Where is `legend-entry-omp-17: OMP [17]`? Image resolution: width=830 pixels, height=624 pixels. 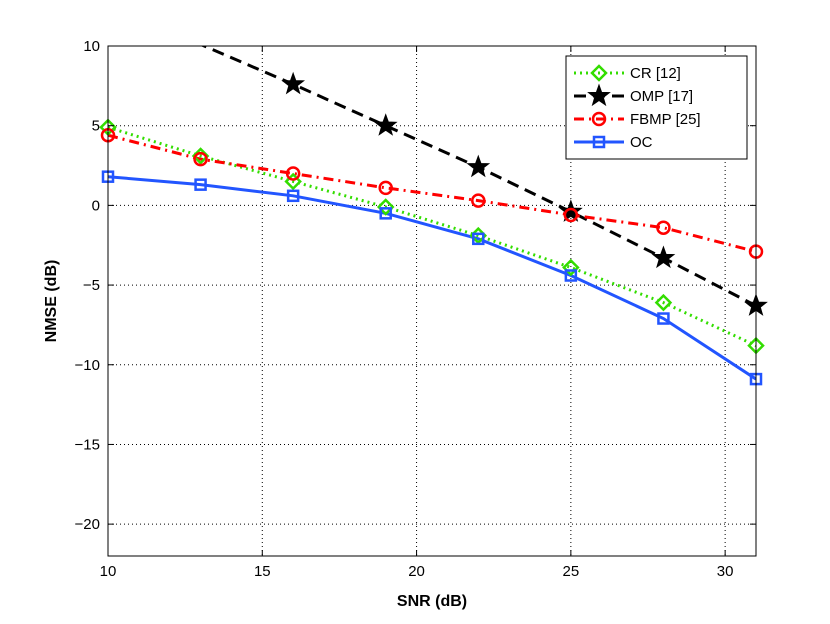 legend-entry-omp-17: OMP [17] is located at coordinates (633, 95).